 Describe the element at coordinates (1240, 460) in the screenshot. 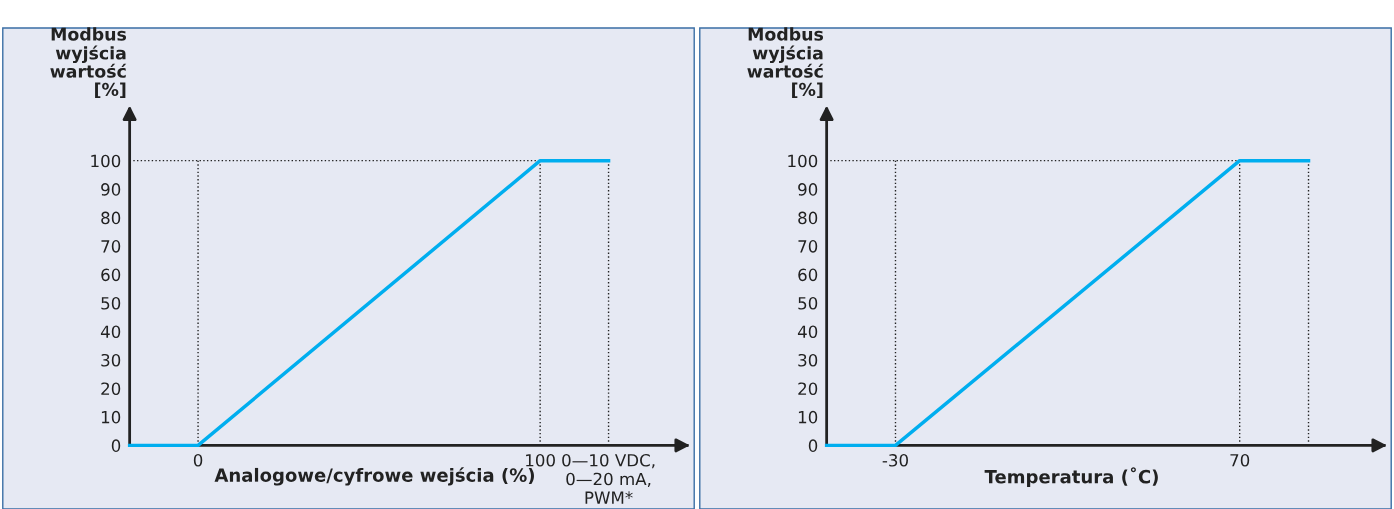

I see `x-tick-label: 70` at that location.